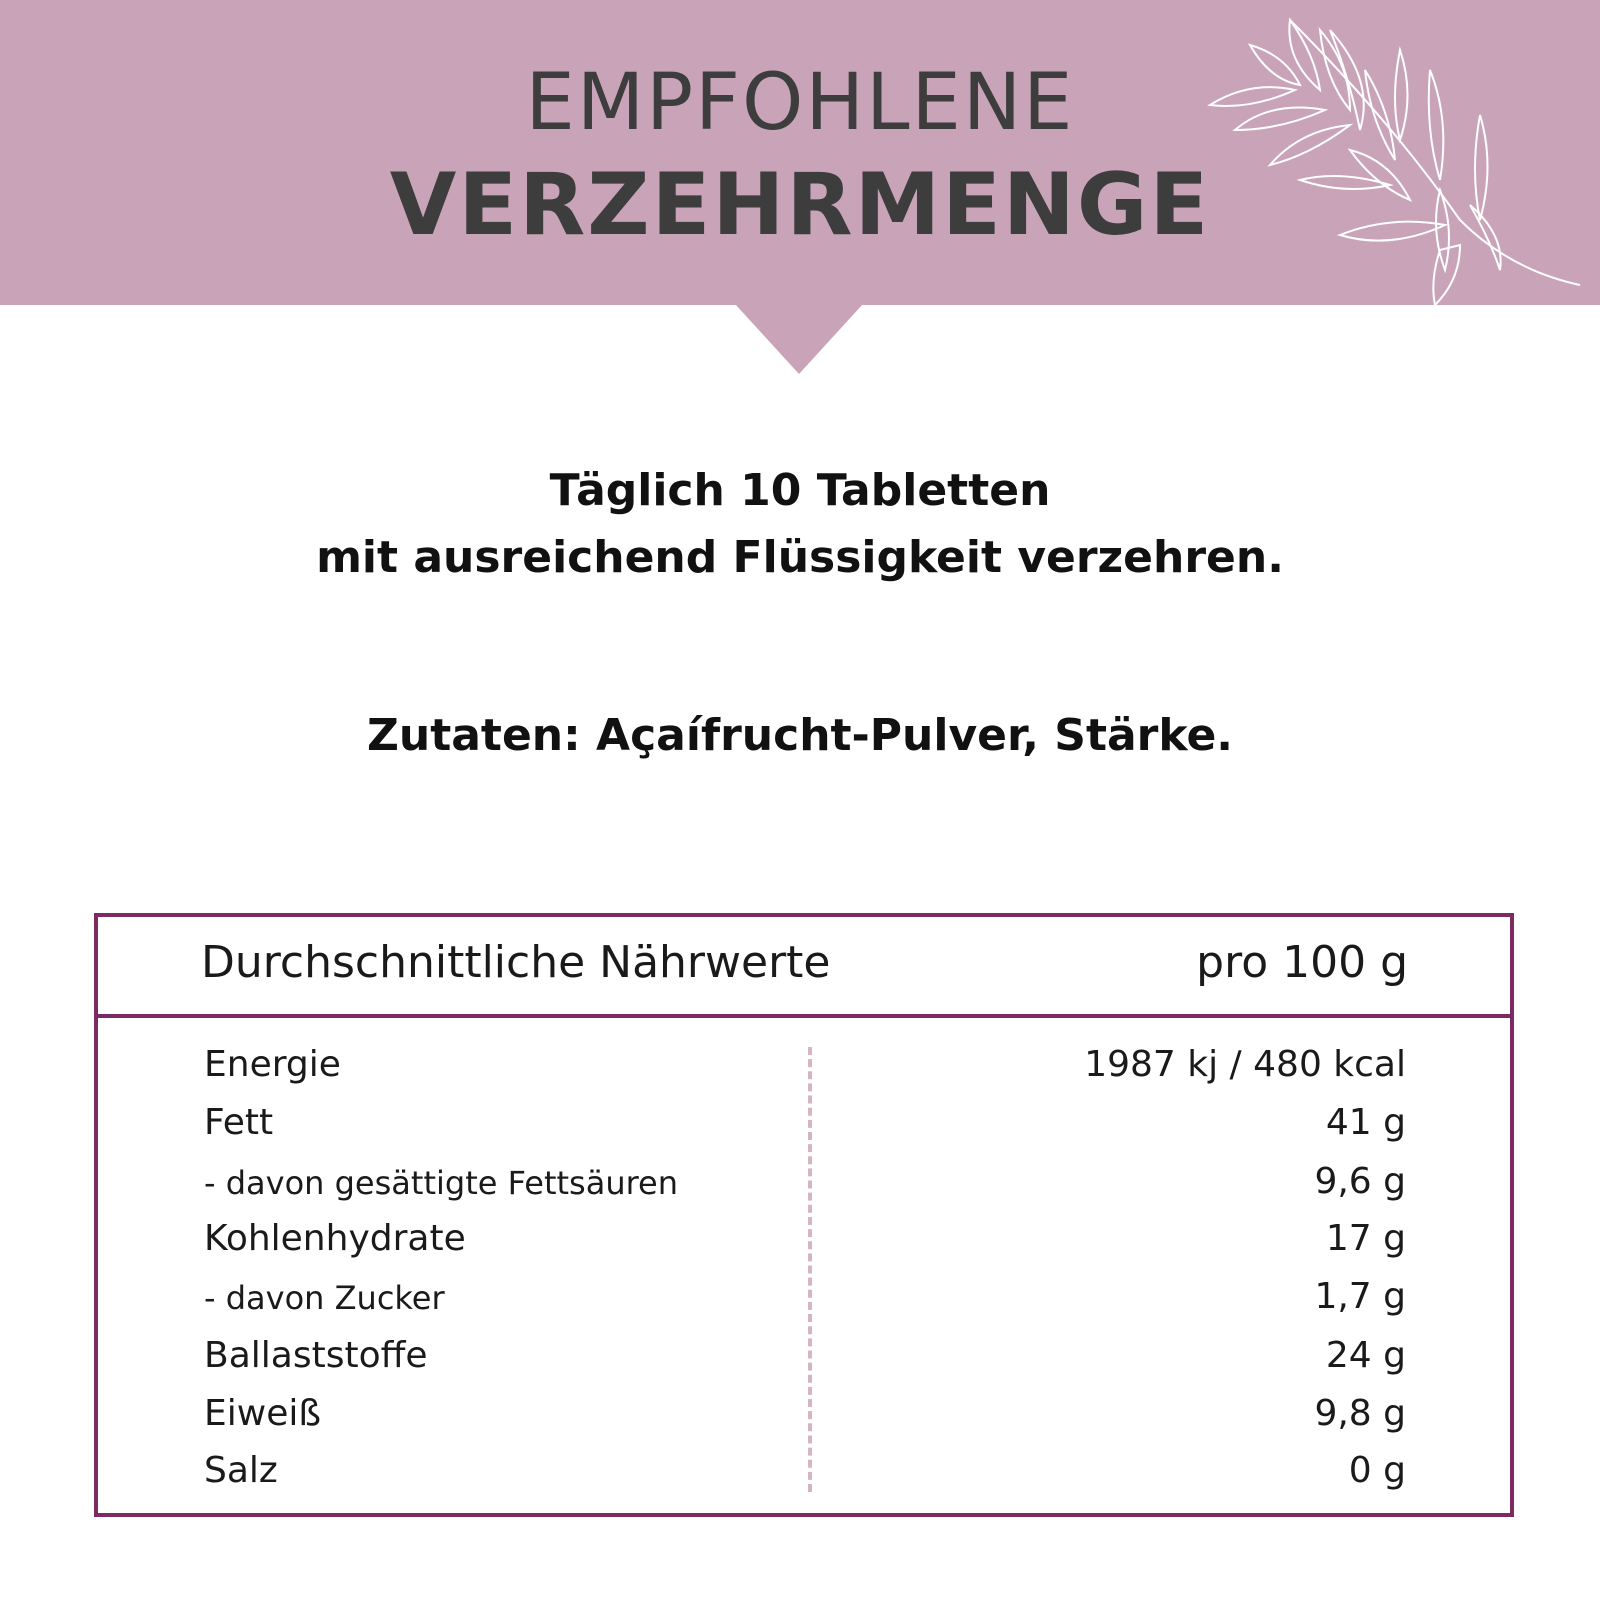 The width and height of the screenshot is (1600, 1600). What do you see at coordinates (805, 1234) in the screenshot?
I see `table-row: Kohlenhydrate 17 g` at bounding box center [805, 1234].